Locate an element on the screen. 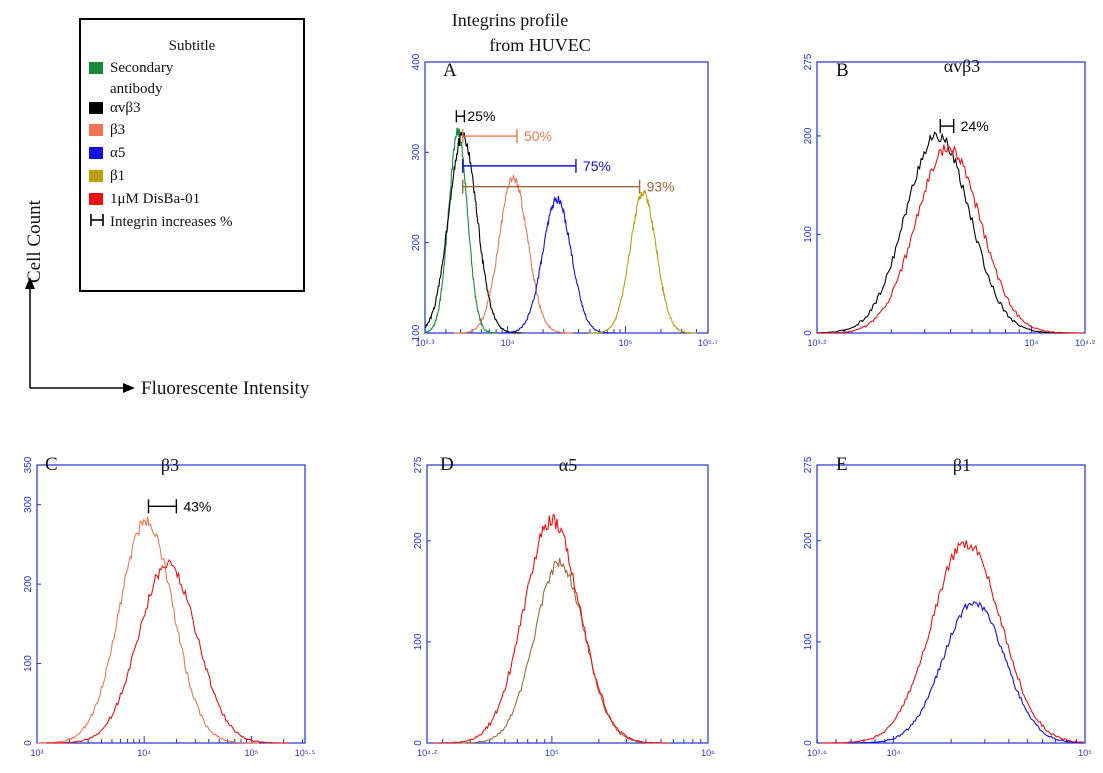  y-tick-label: 400 is located at coordinates (416, 61).